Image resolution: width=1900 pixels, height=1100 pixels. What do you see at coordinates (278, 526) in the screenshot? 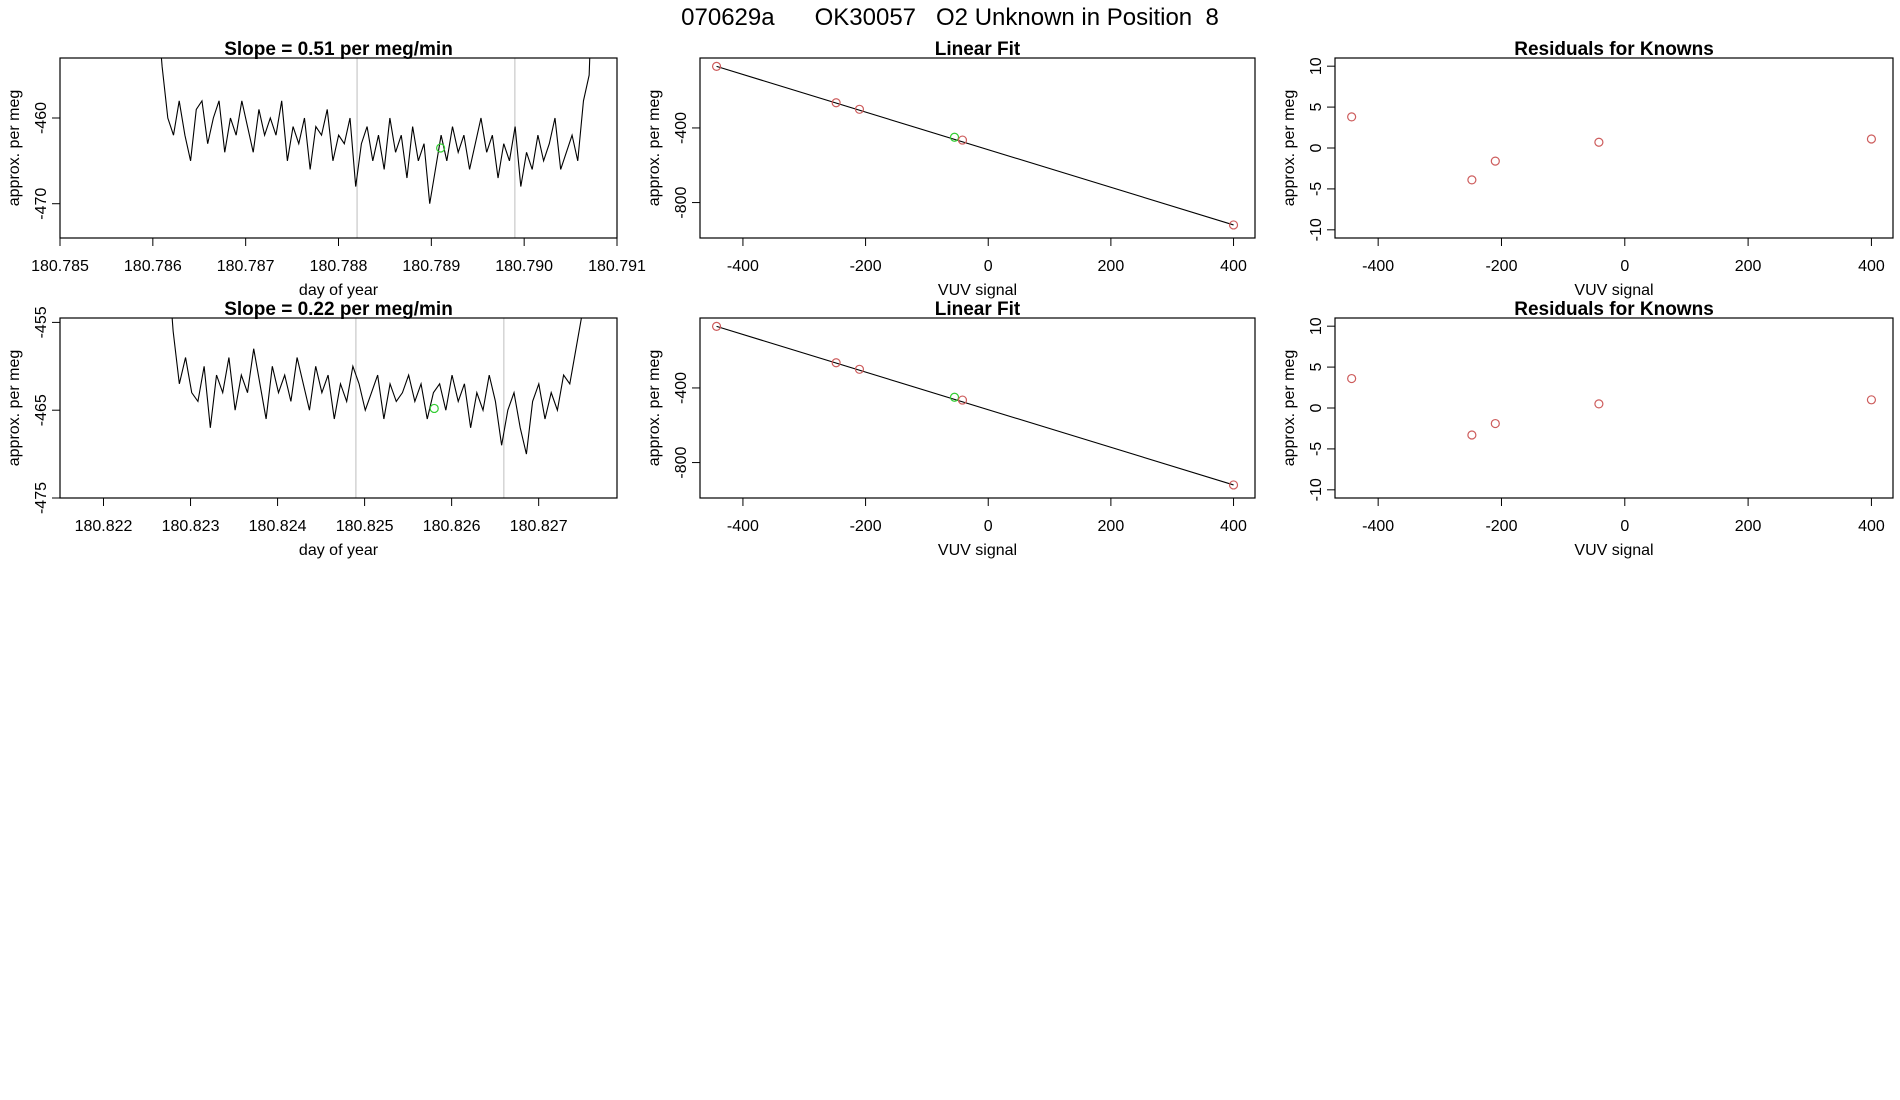
I see `x-tick-label: 180.824` at bounding box center [278, 526].